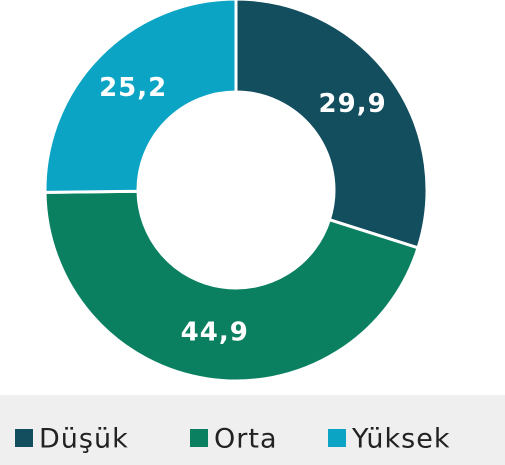 The height and width of the screenshot is (465, 505). Describe the element at coordinates (245, 439) in the screenshot. I see `legend-label: Orta` at that location.